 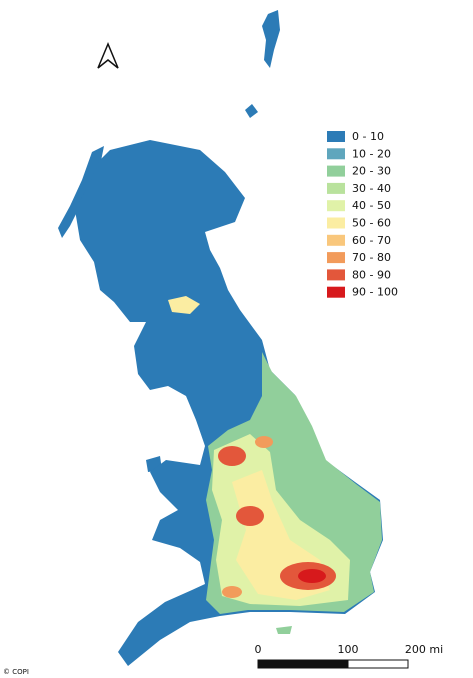 I want to click on hotspot-leeds, so click(x=264, y=442).